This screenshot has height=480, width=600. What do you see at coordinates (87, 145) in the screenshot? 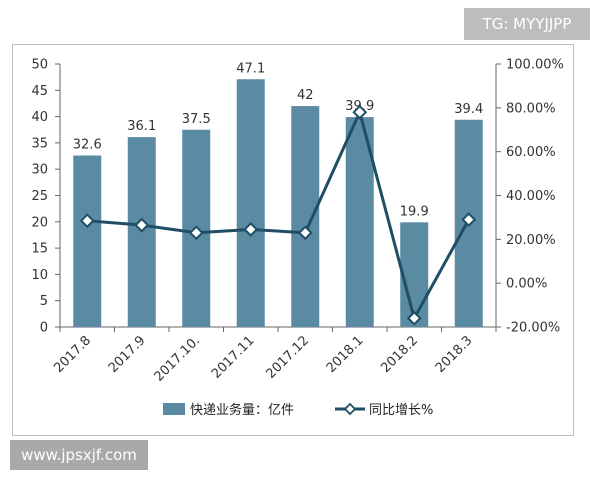
I see `bar-data-label: 32.6` at bounding box center [87, 145].